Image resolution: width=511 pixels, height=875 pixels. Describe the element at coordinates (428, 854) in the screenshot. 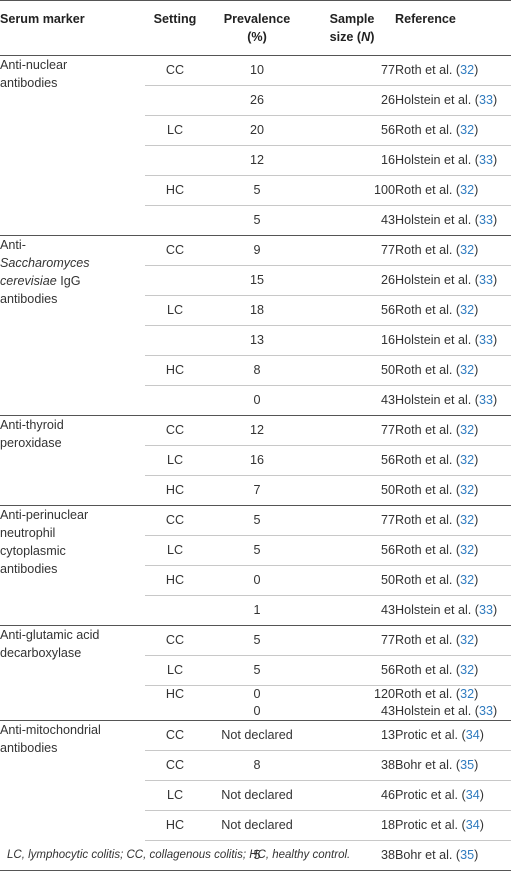

I see `reference-author: Bohr et al. (` at that location.